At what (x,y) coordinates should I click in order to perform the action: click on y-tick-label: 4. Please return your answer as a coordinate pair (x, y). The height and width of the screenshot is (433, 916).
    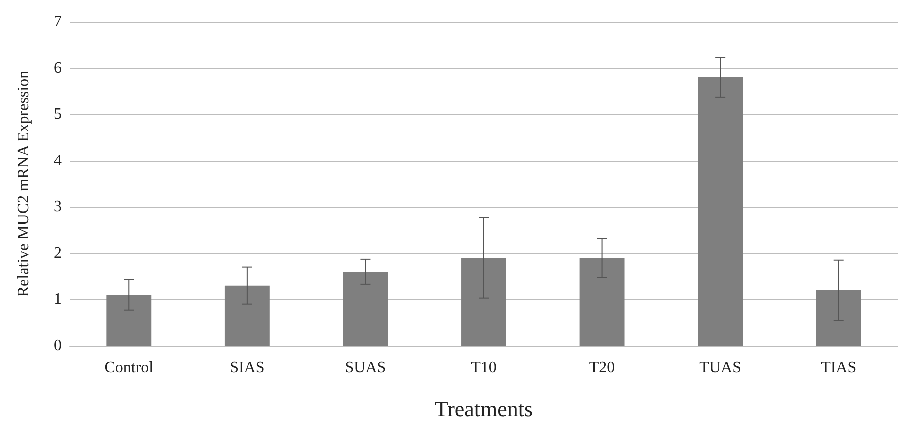
    Looking at the image, I should click on (58, 161).